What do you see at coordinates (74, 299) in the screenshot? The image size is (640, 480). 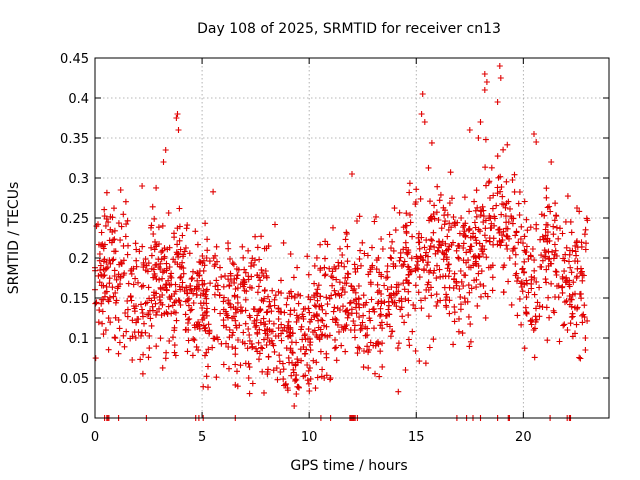 I see `y-tick-label: 0.15` at bounding box center [74, 299].